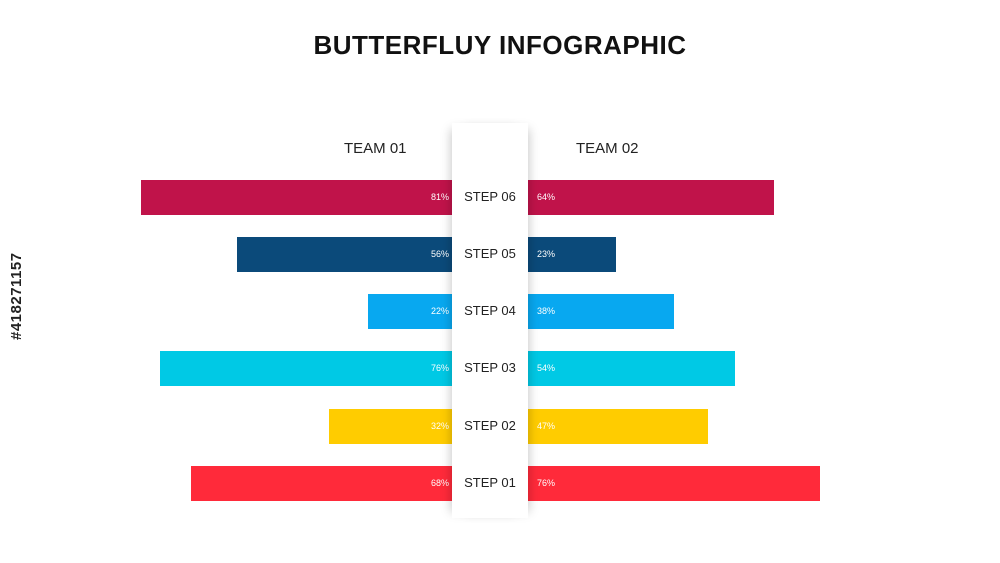 Image resolution: width=1000 pixels, height=563 pixels. What do you see at coordinates (344, 254) in the screenshot?
I see `bar-team-01-step-05: 56%` at bounding box center [344, 254].